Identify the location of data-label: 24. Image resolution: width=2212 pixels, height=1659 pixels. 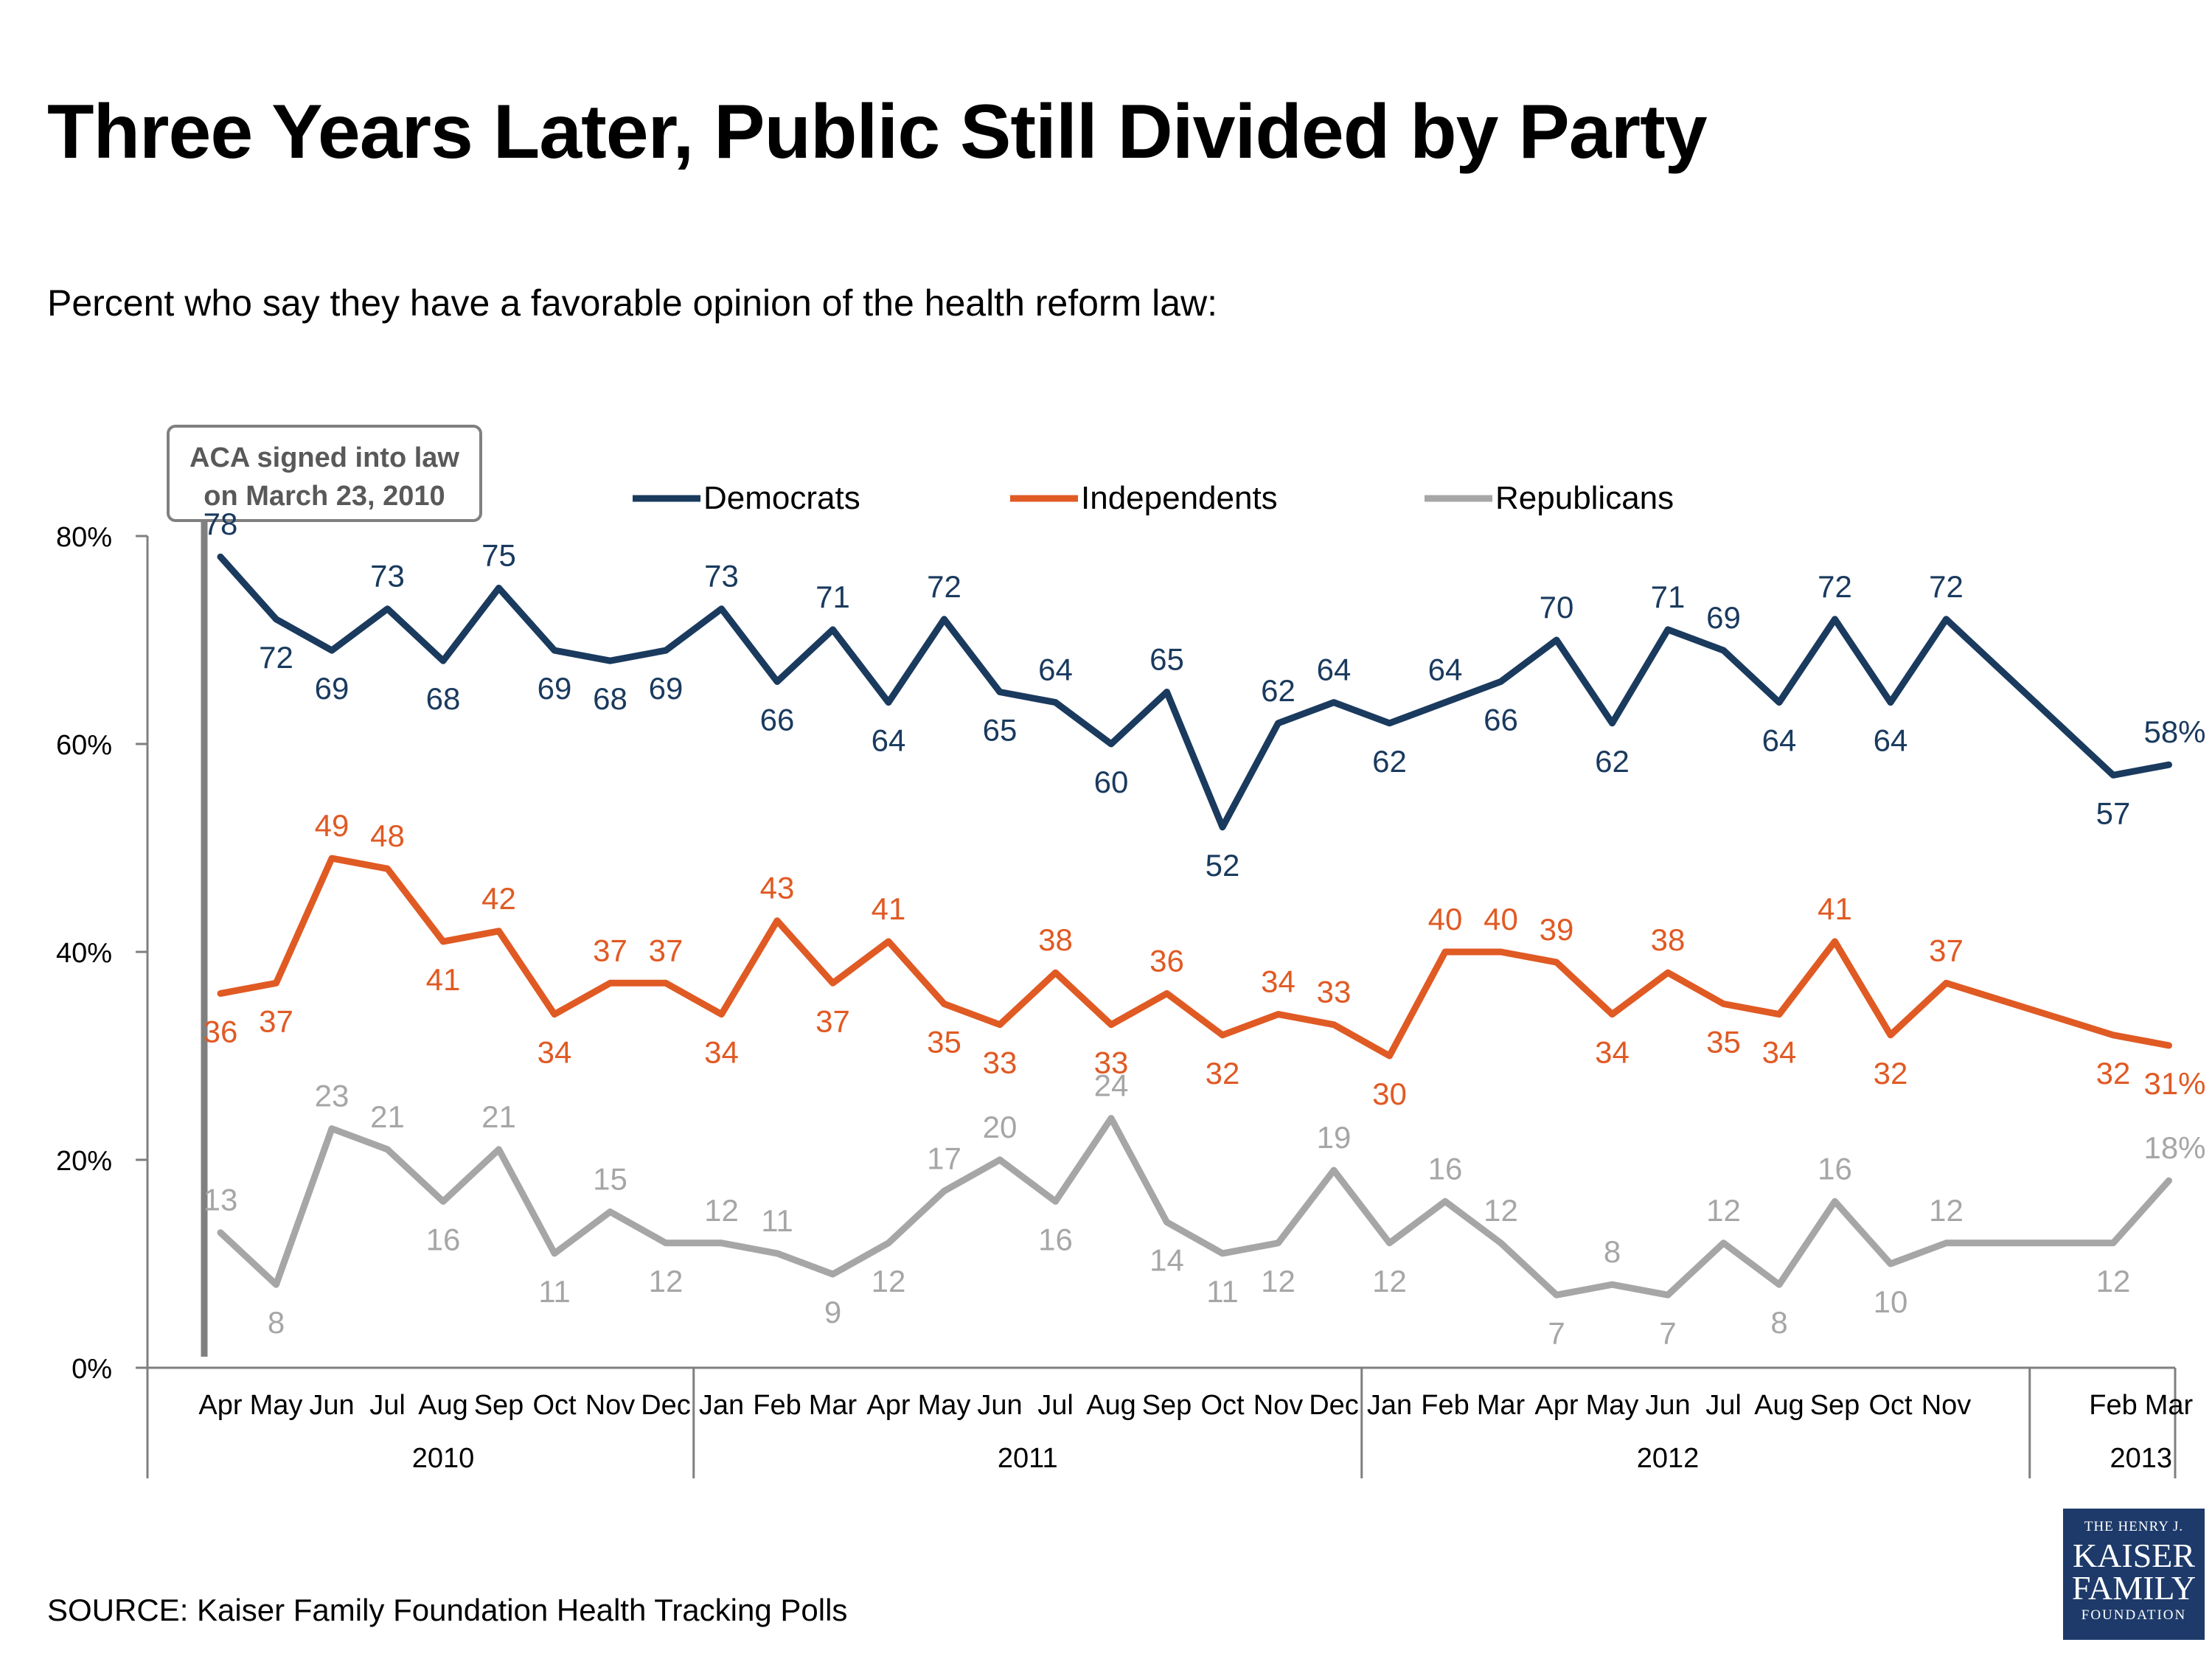
(1111, 1085).